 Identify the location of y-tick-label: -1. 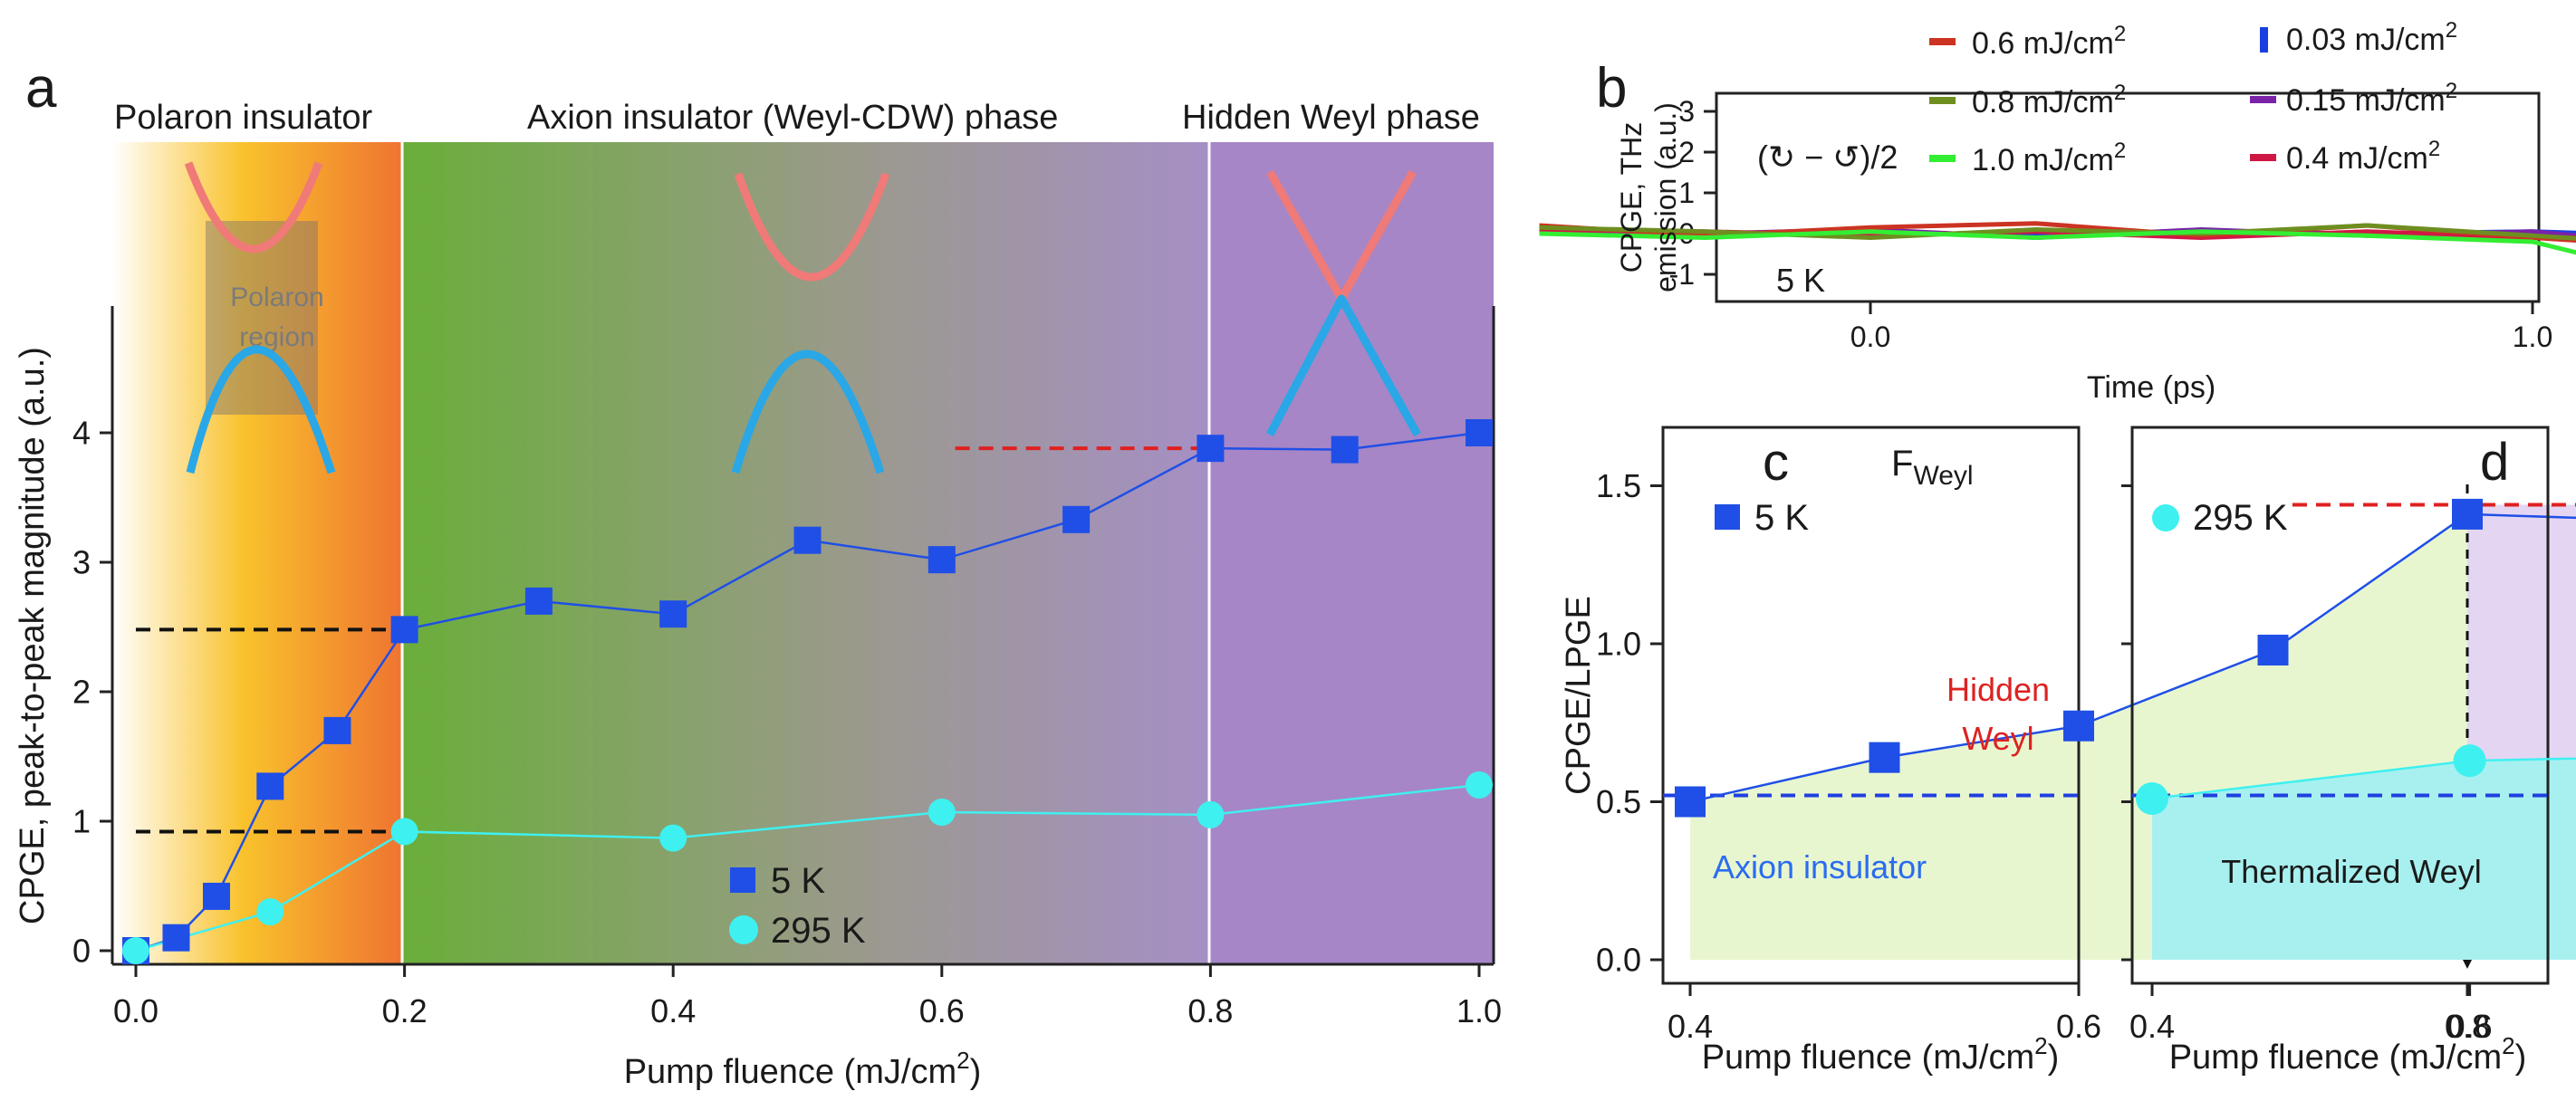
(1682, 274).